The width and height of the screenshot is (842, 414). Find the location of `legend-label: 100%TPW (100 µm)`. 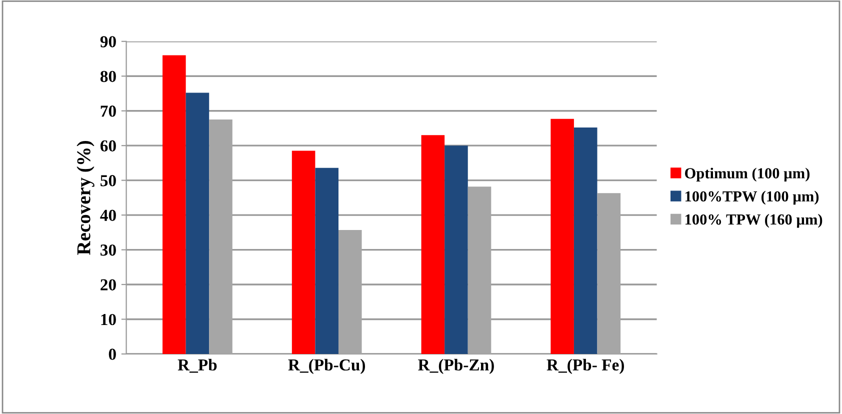

legend-label: 100%TPW (100 µm) is located at coordinates (752, 197).